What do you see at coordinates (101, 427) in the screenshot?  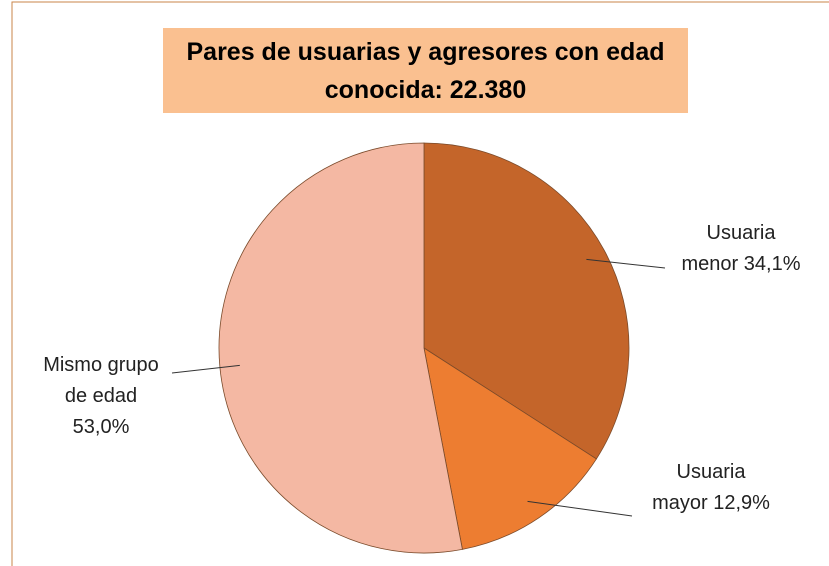 I see `slice-value: 53,0%` at bounding box center [101, 427].